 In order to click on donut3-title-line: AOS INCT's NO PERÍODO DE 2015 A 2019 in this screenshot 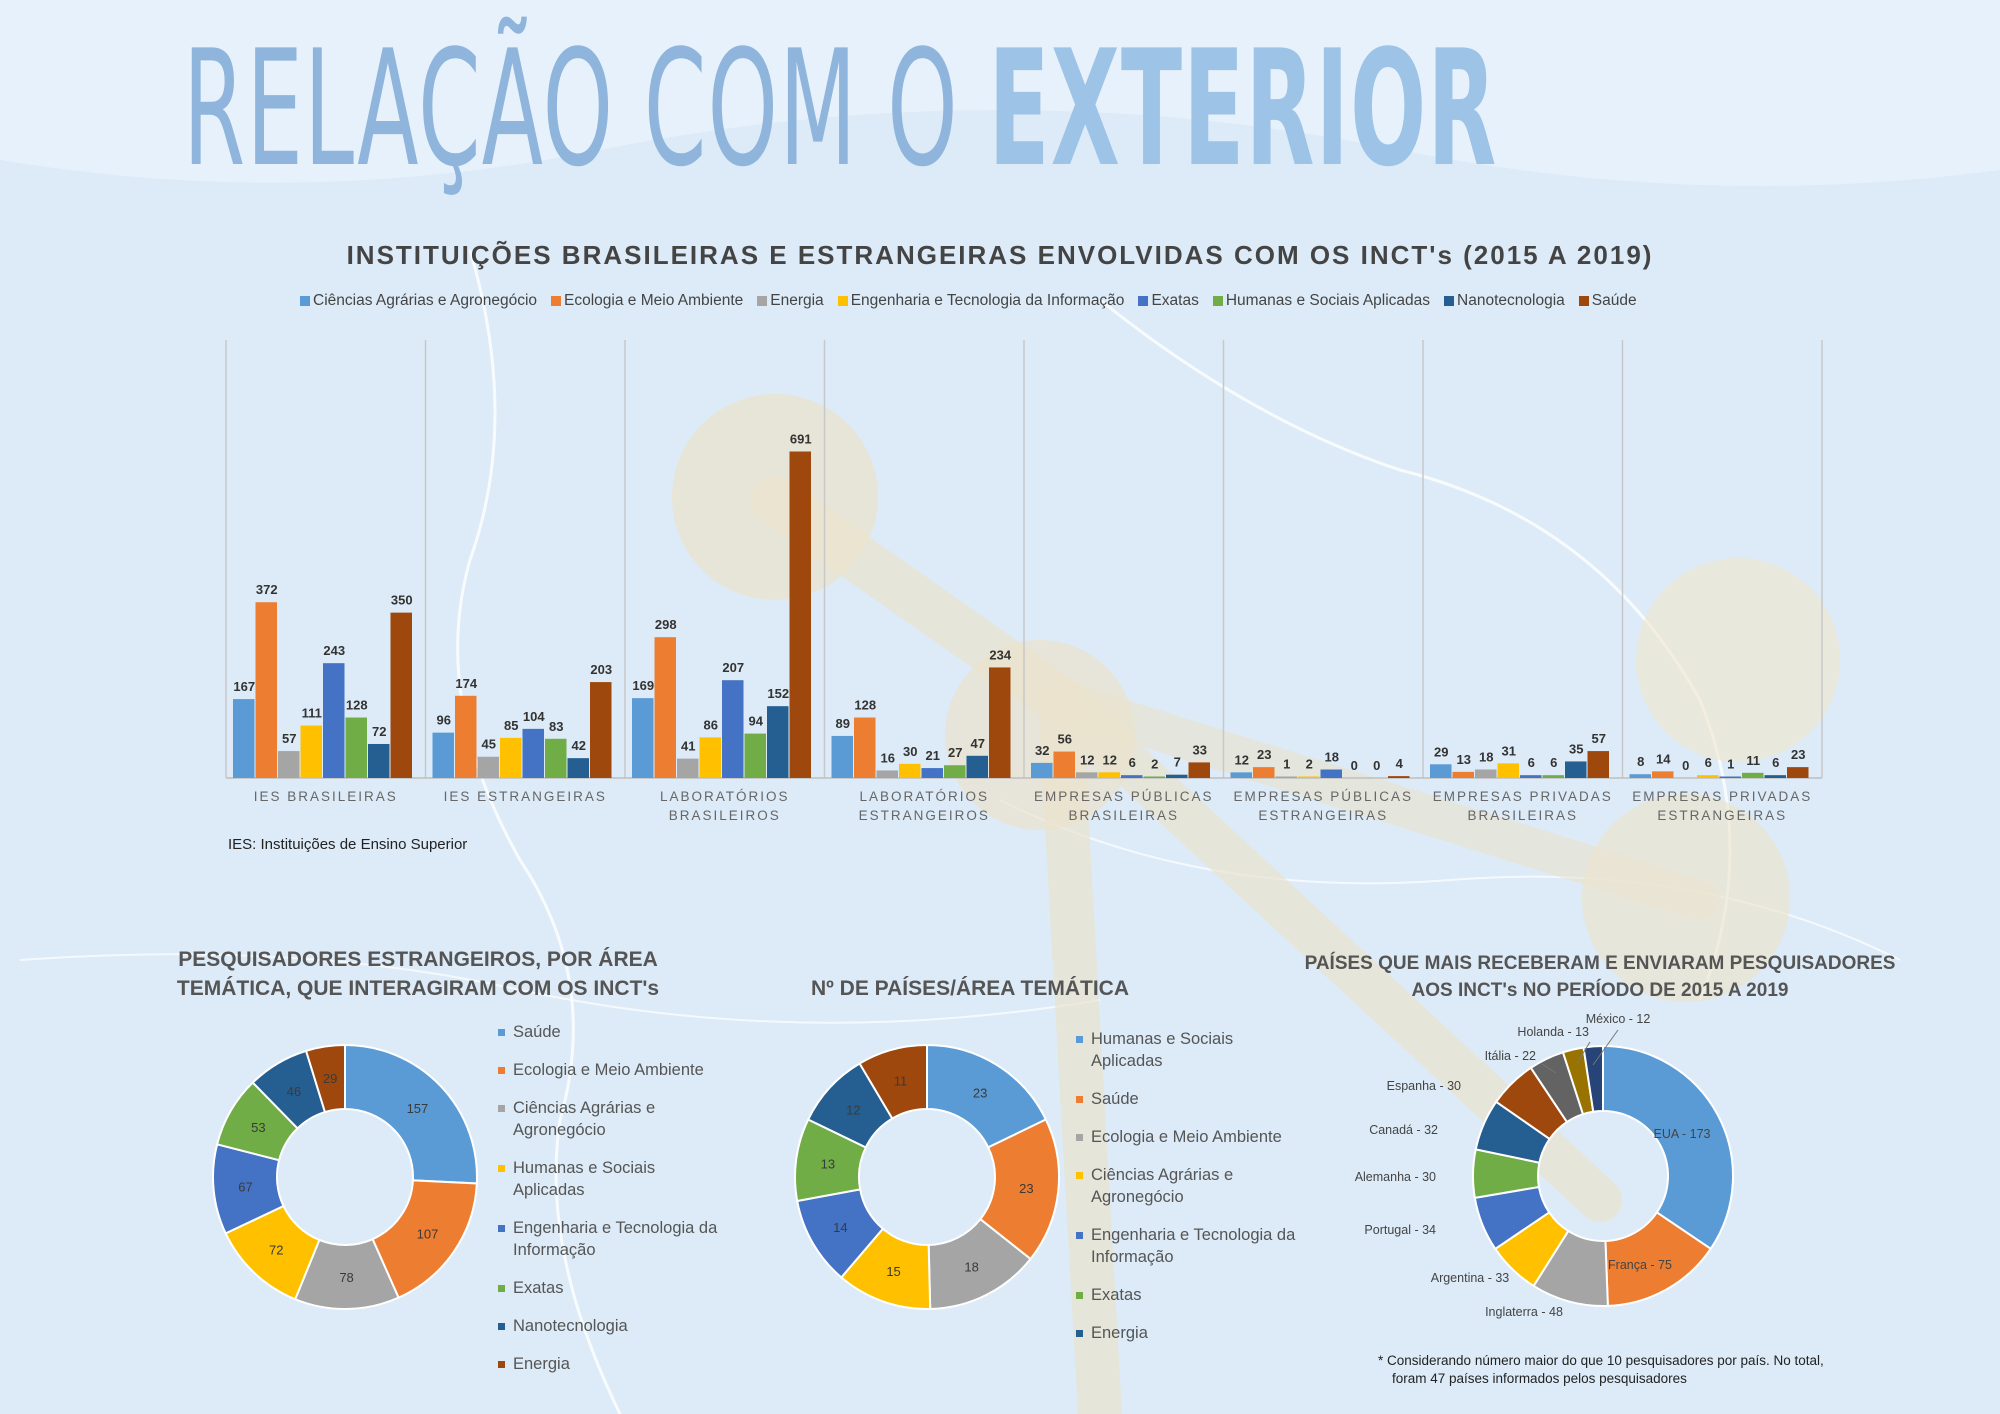, I will do `click(1600, 990)`.